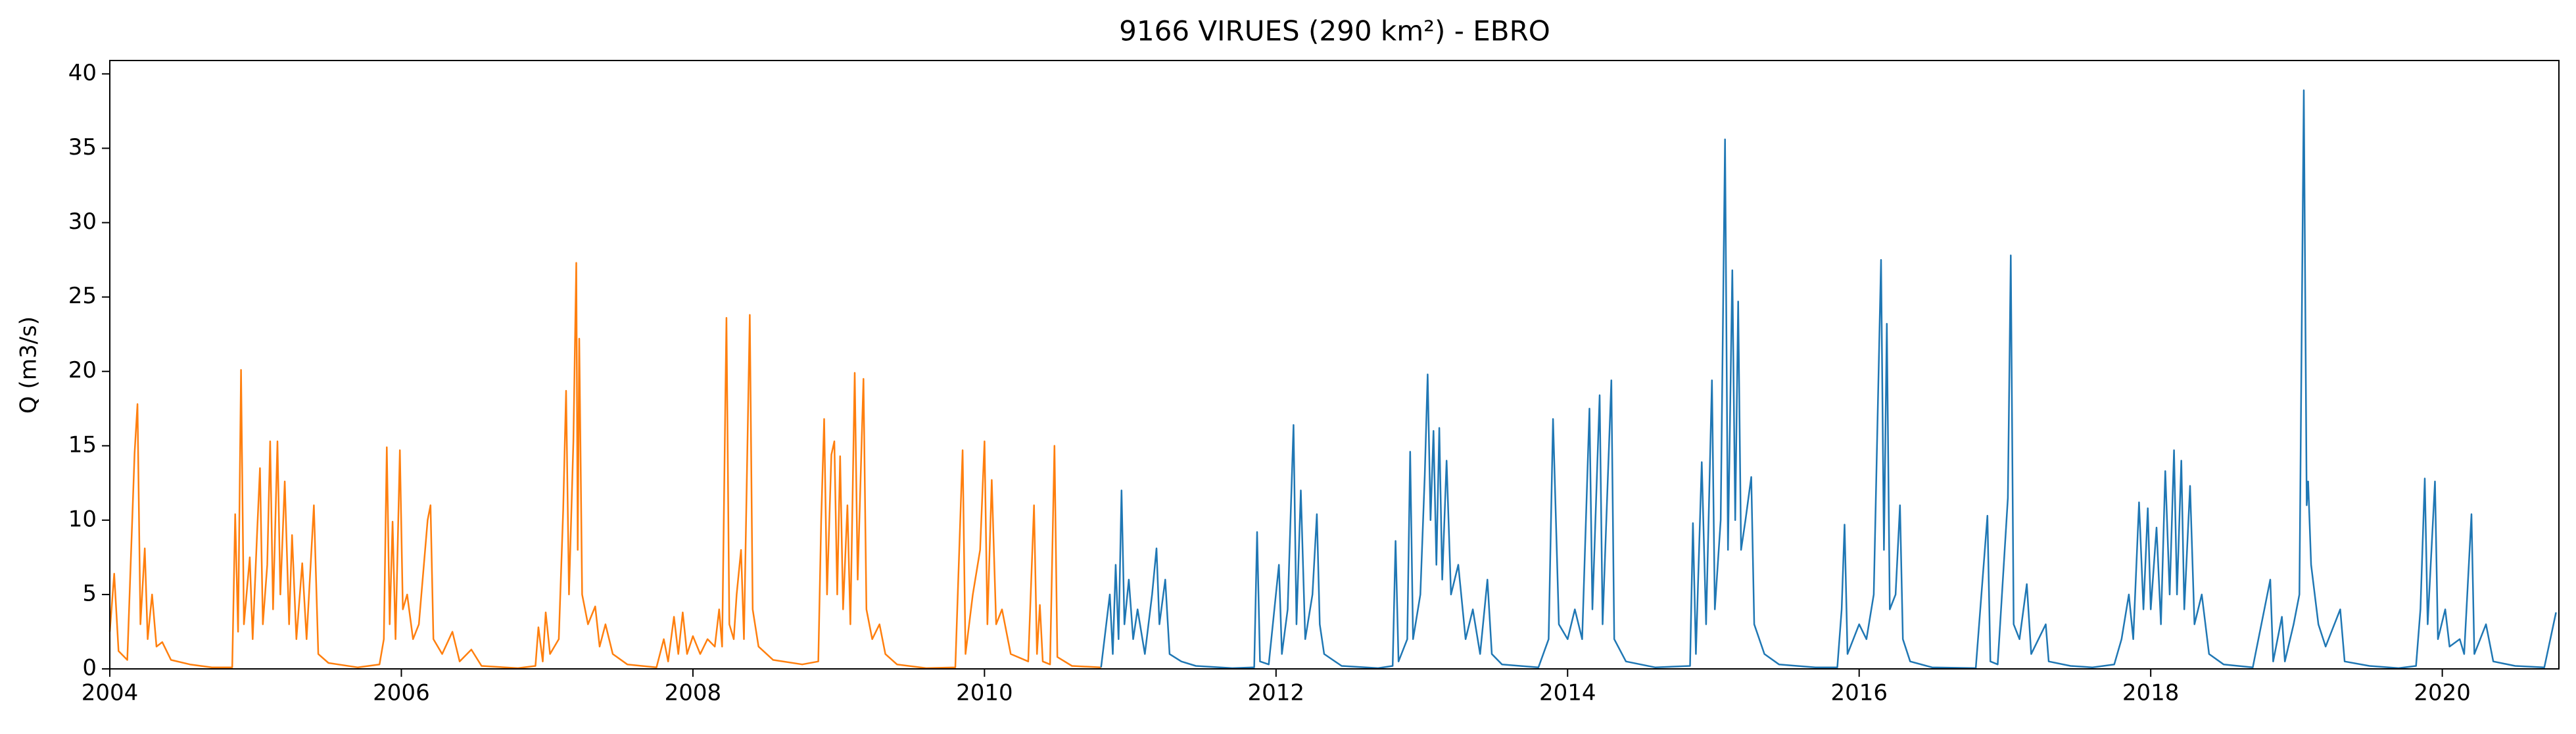 The height and width of the screenshot is (734, 2576). What do you see at coordinates (83, 296) in the screenshot?
I see `y-tick-label: 25` at bounding box center [83, 296].